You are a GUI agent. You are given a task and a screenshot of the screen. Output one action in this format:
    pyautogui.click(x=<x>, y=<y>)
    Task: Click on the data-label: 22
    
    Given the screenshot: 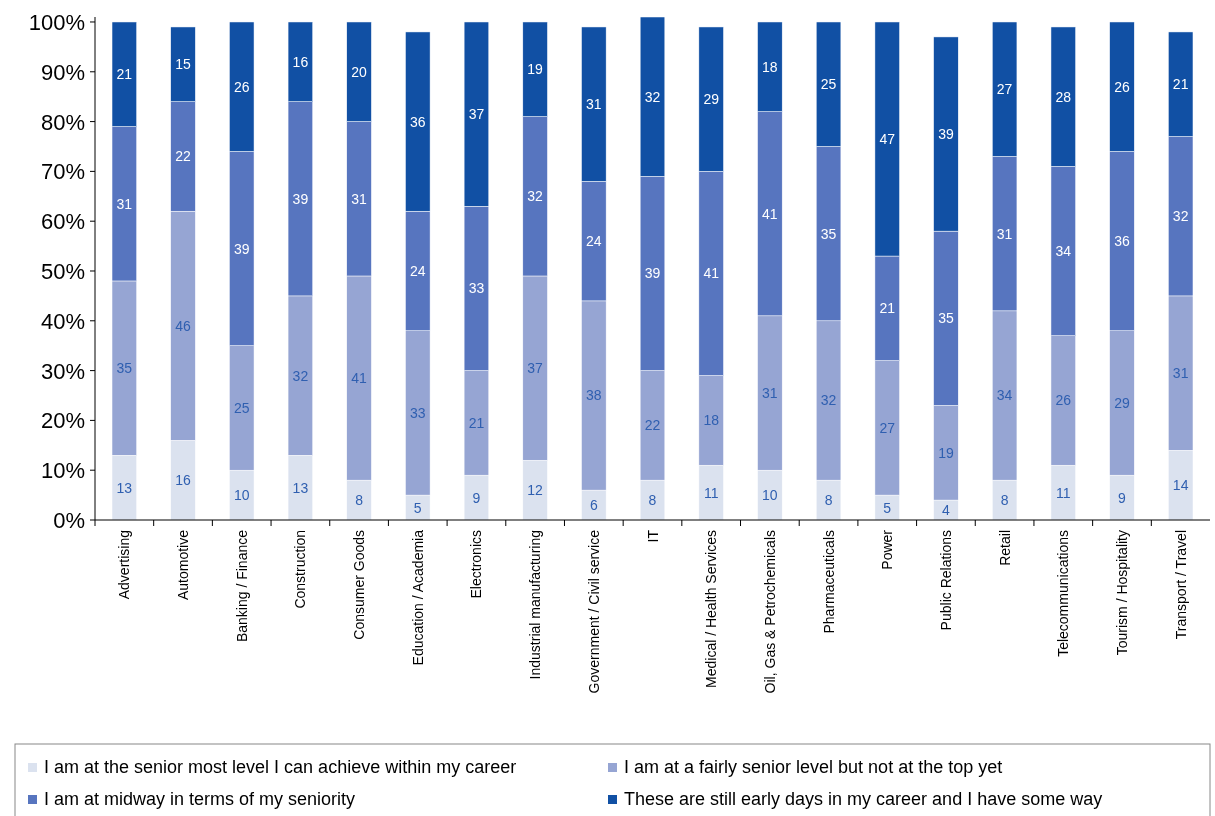 What is the action you would take?
    pyautogui.click(x=183, y=156)
    